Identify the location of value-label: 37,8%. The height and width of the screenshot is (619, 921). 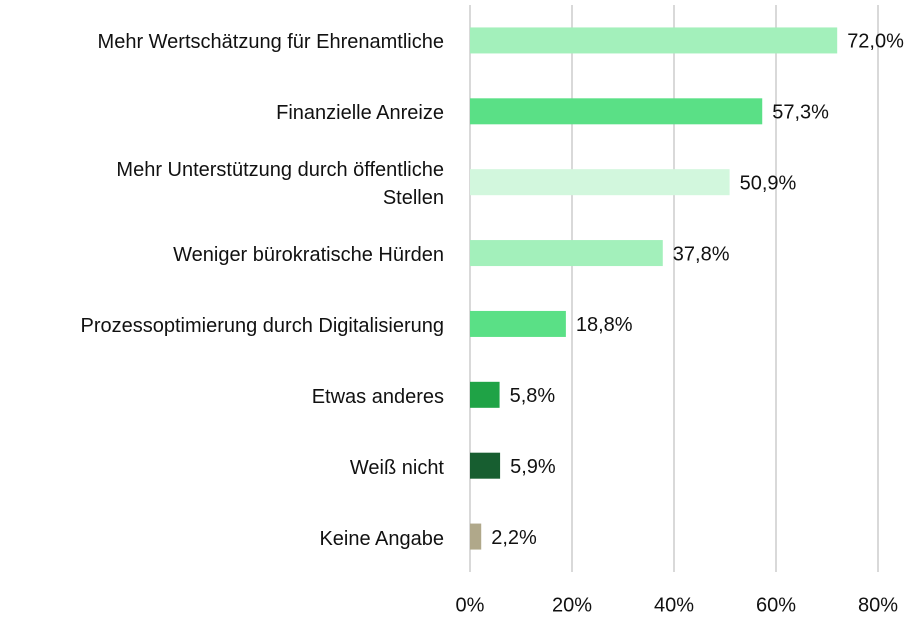
(701, 254).